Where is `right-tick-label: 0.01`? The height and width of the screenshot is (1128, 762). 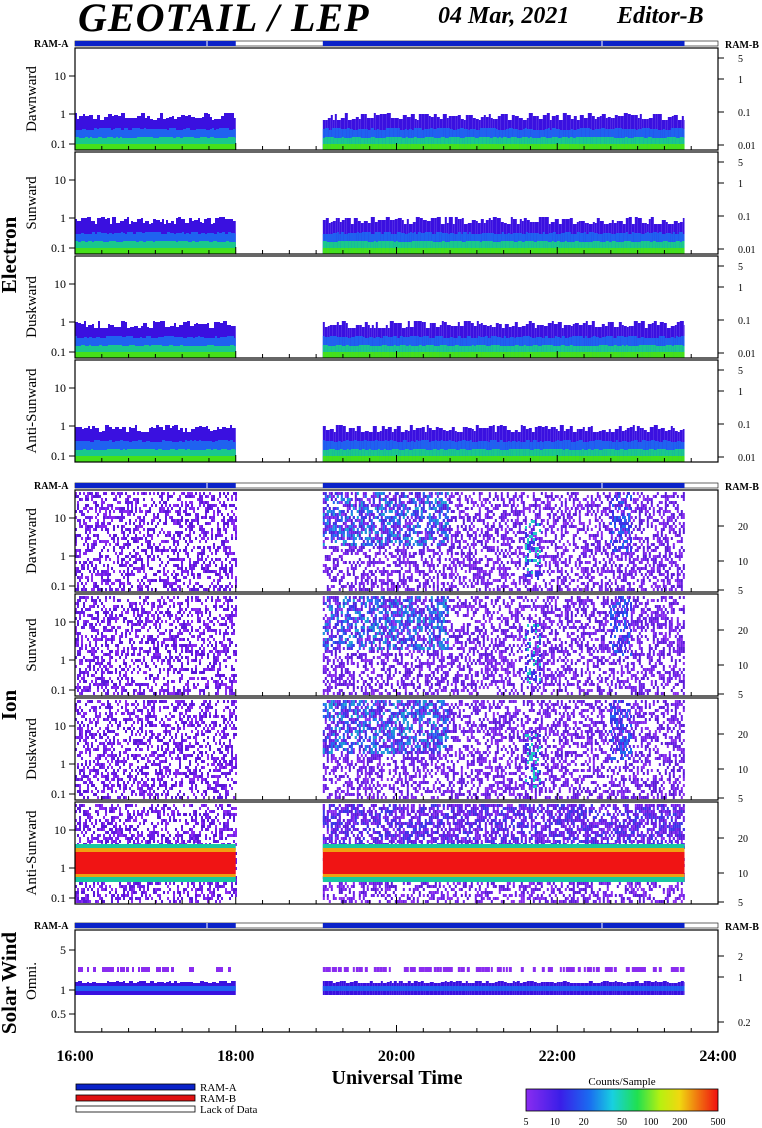 right-tick-label: 0.01 is located at coordinates (747, 250).